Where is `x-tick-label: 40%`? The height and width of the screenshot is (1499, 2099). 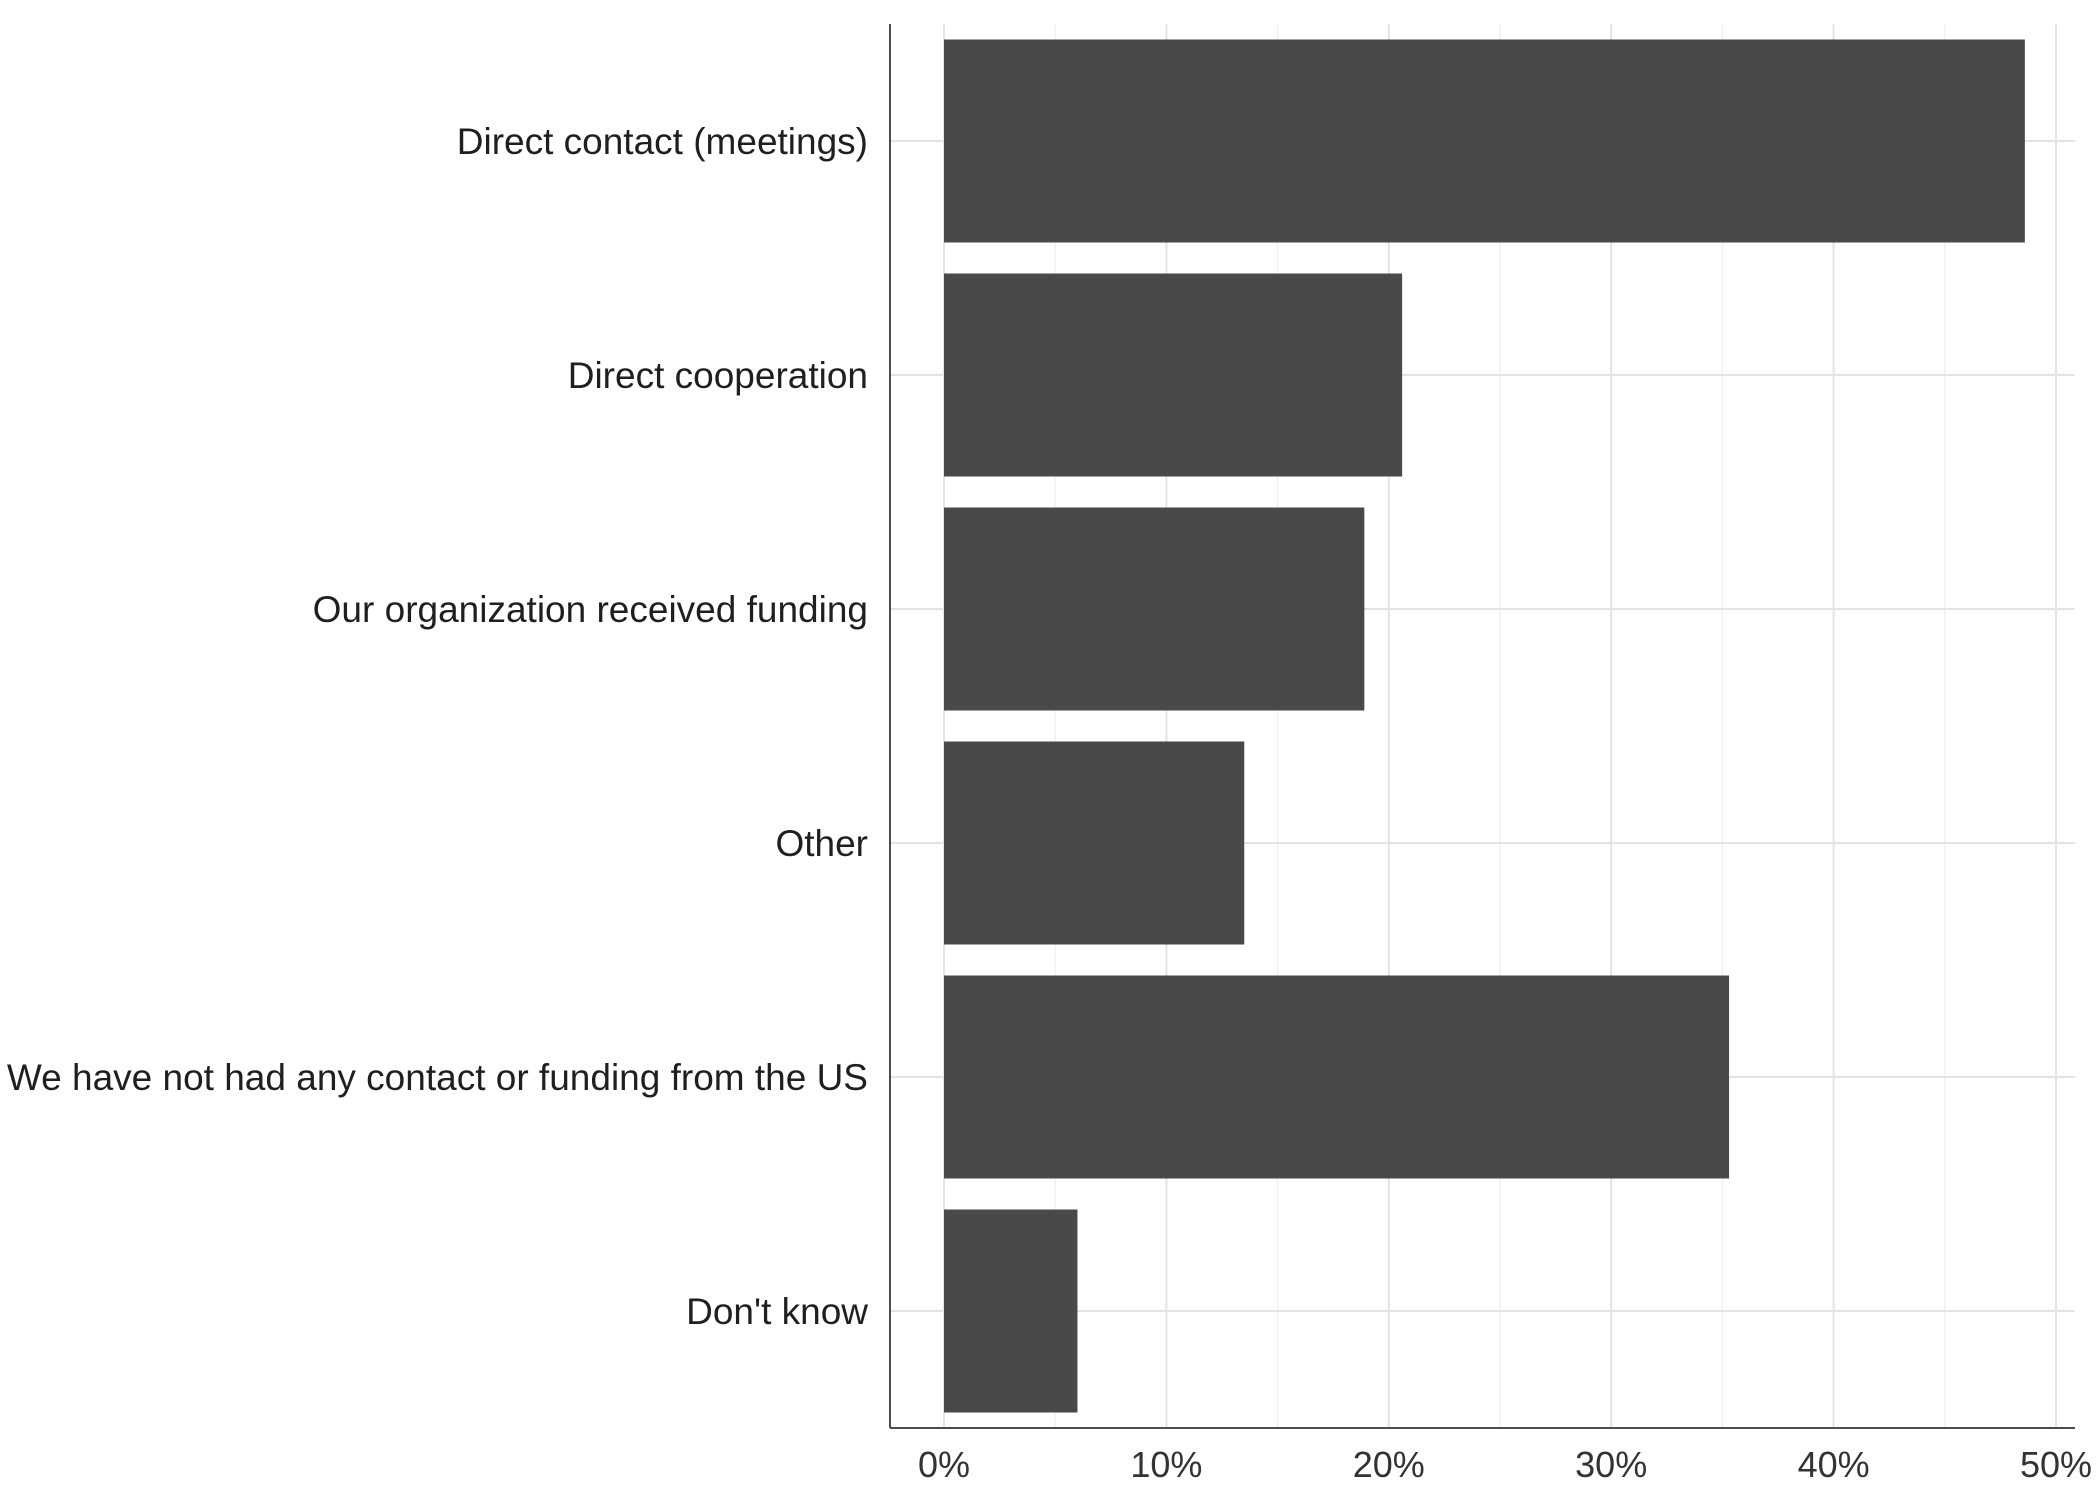
x-tick-label: 40% is located at coordinates (1834, 1464).